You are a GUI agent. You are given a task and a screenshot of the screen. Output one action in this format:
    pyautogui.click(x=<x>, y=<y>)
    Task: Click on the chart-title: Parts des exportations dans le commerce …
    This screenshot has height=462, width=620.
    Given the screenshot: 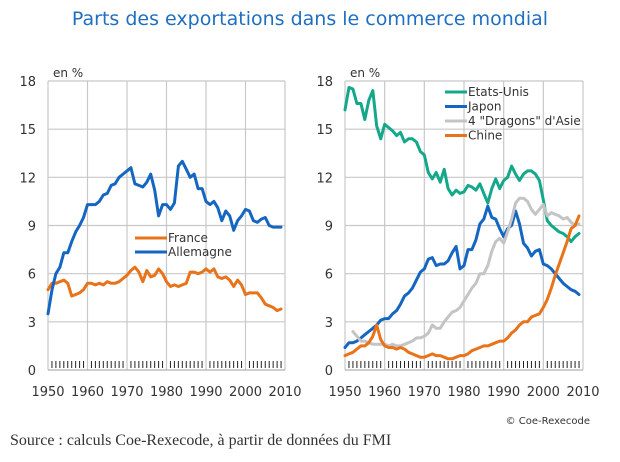 What is the action you would take?
    pyautogui.click(x=310, y=19)
    